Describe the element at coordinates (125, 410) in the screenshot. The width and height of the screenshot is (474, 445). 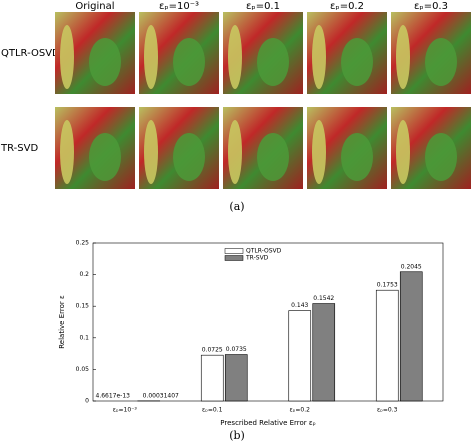
I see `x-tick-label: εₚ=10⁻³` at that location.